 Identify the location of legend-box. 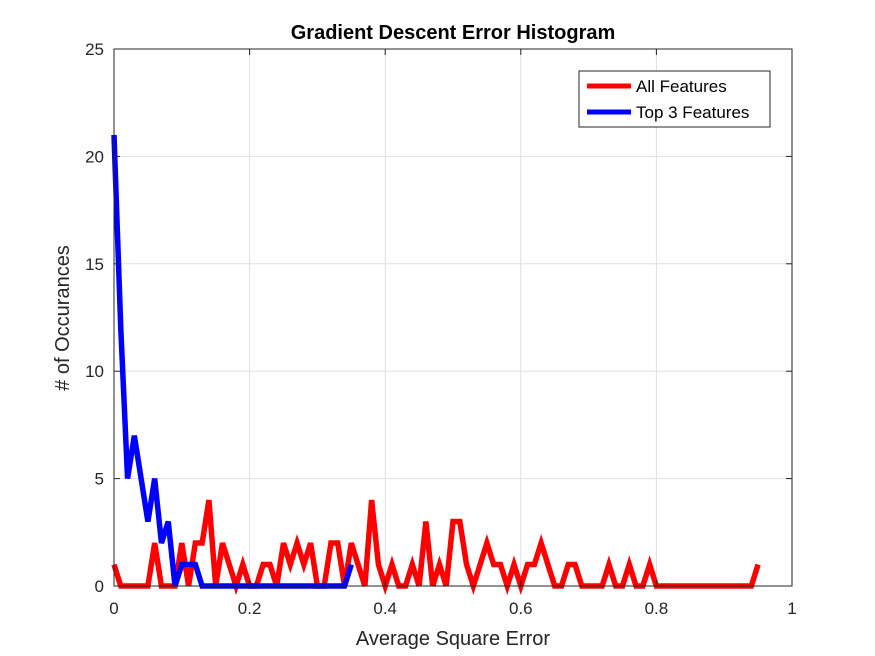
(674, 99).